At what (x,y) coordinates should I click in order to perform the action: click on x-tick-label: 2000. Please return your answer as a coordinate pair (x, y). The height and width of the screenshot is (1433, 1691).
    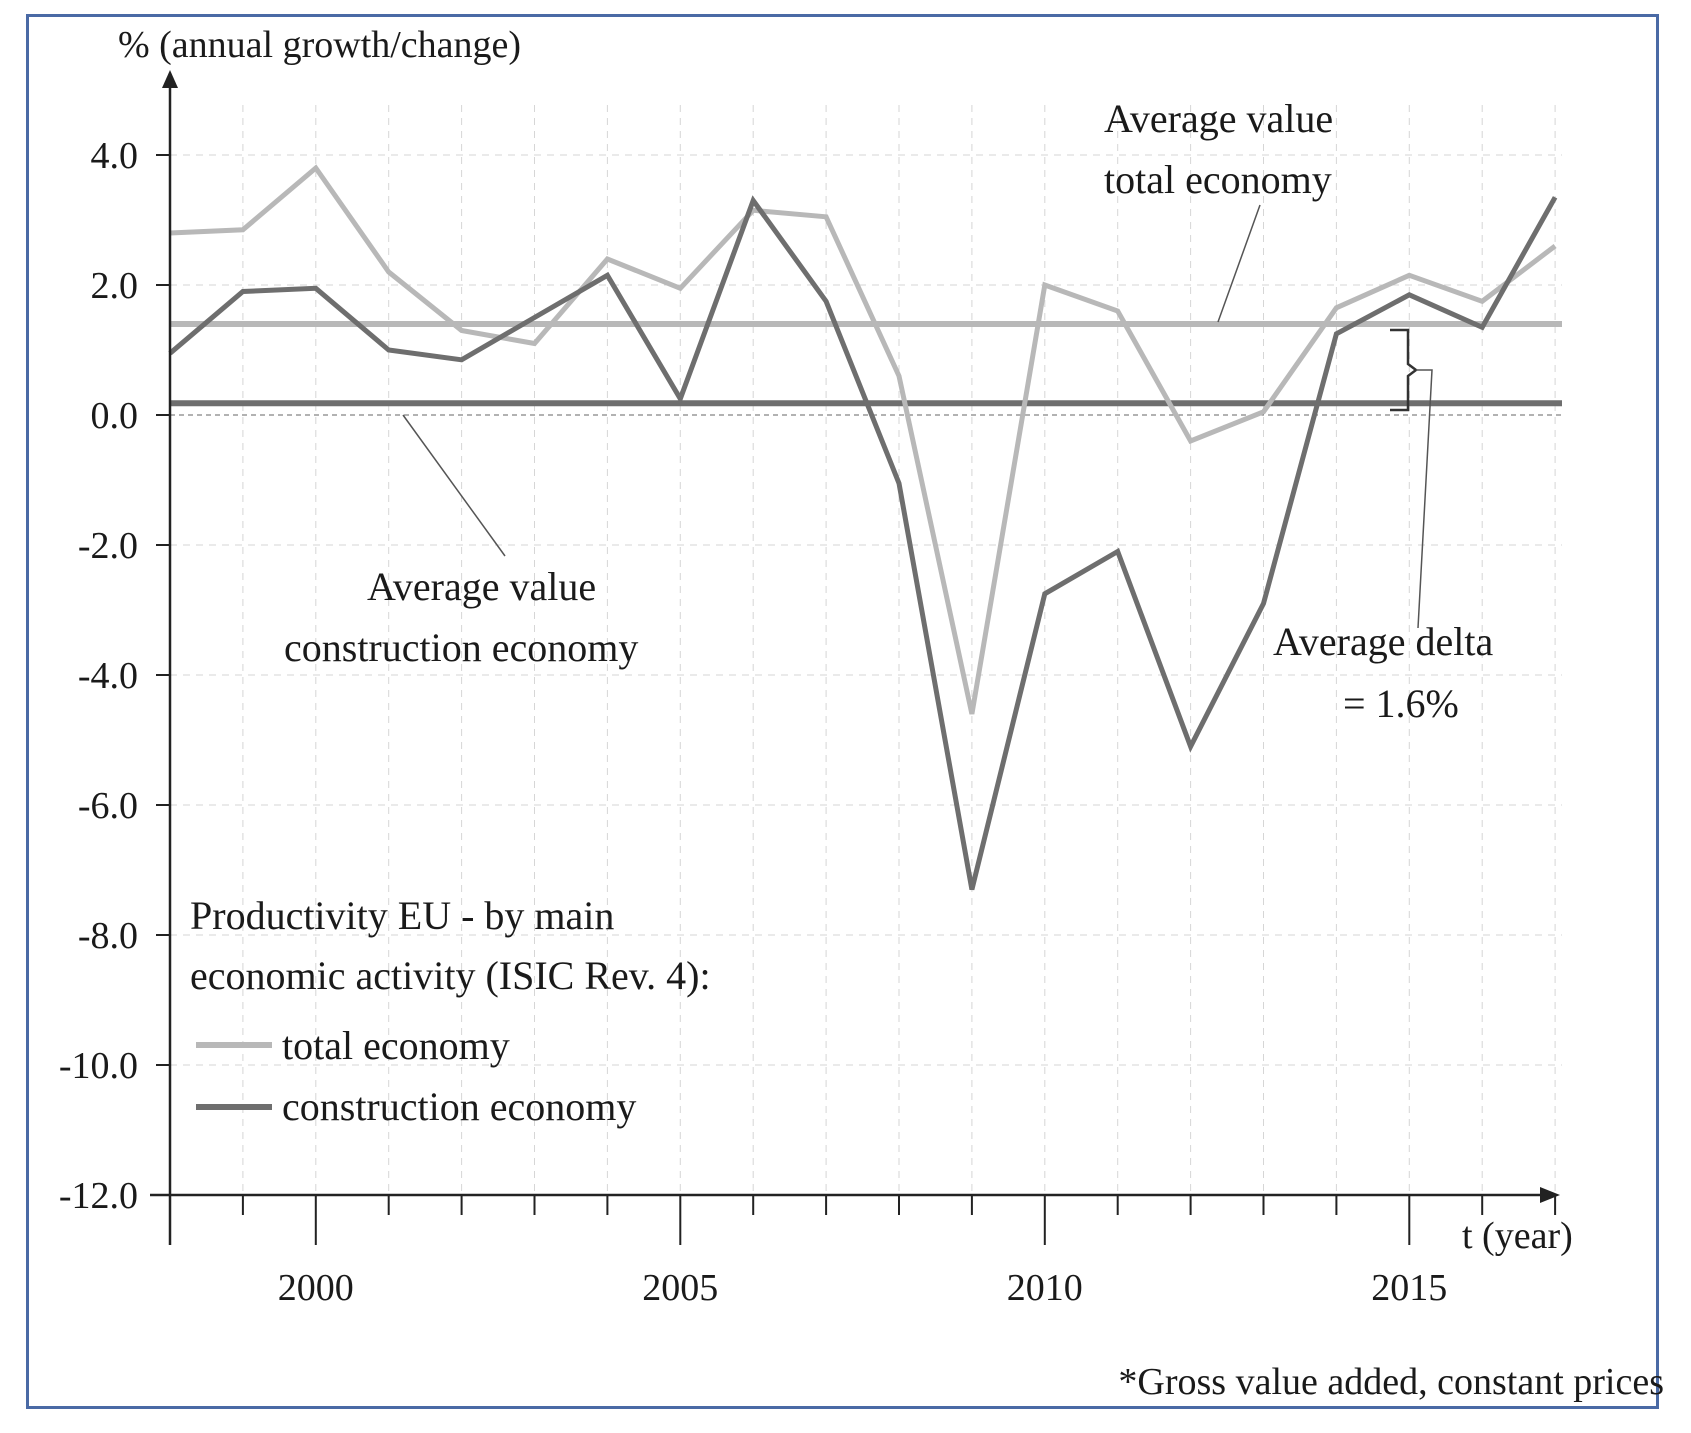
    Looking at the image, I should click on (316, 1288).